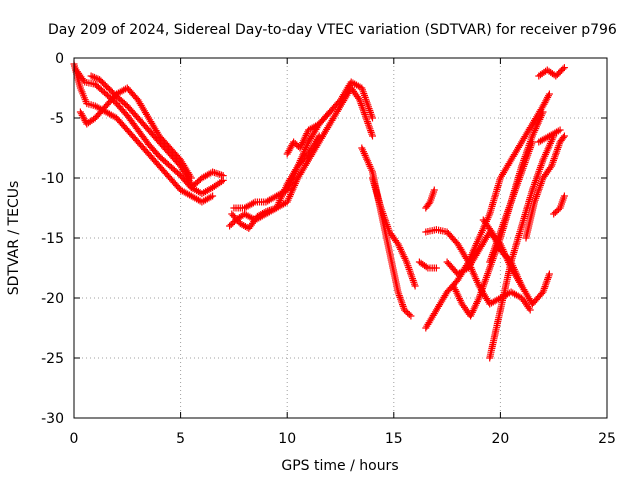 The height and width of the screenshot is (480, 640). What do you see at coordinates (52, 419) in the screenshot?
I see `y-tick-label: -30` at bounding box center [52, 419].